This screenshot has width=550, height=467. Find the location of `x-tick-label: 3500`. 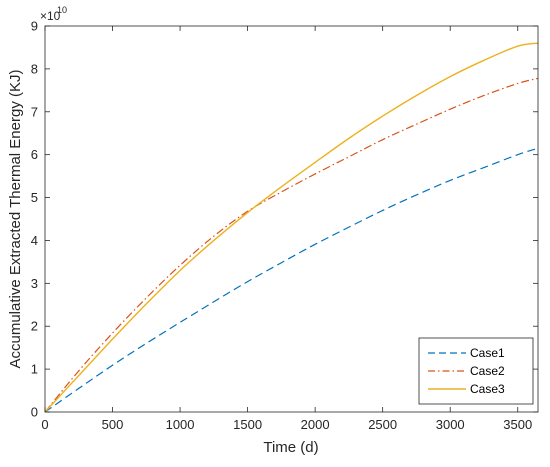

x-tick-label: 3500 is located at coordinates (517, 424).